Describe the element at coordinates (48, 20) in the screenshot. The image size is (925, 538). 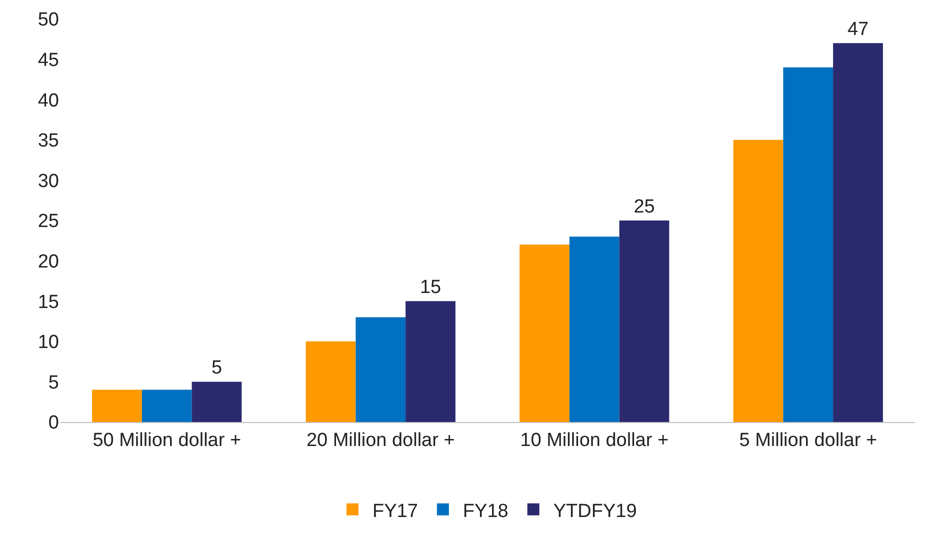
I see `y-tick-label: 50` at that location.